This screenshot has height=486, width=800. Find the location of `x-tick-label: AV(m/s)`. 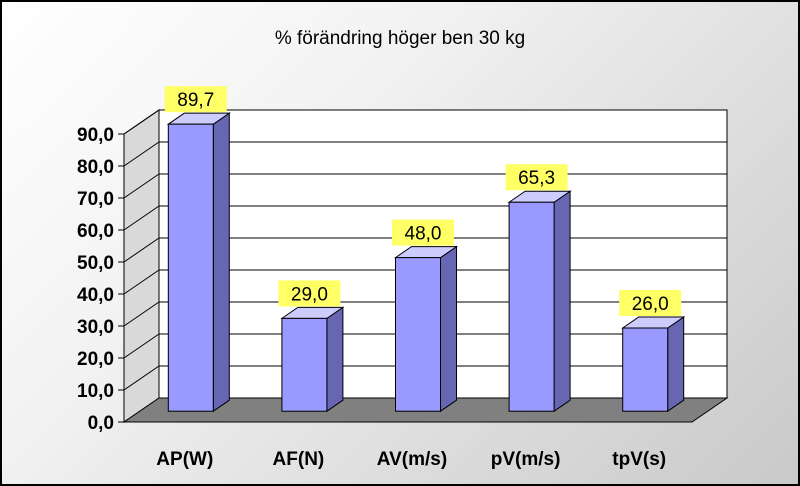

x-tick-label: AV(m/s) is located at coordinates (412, 459).